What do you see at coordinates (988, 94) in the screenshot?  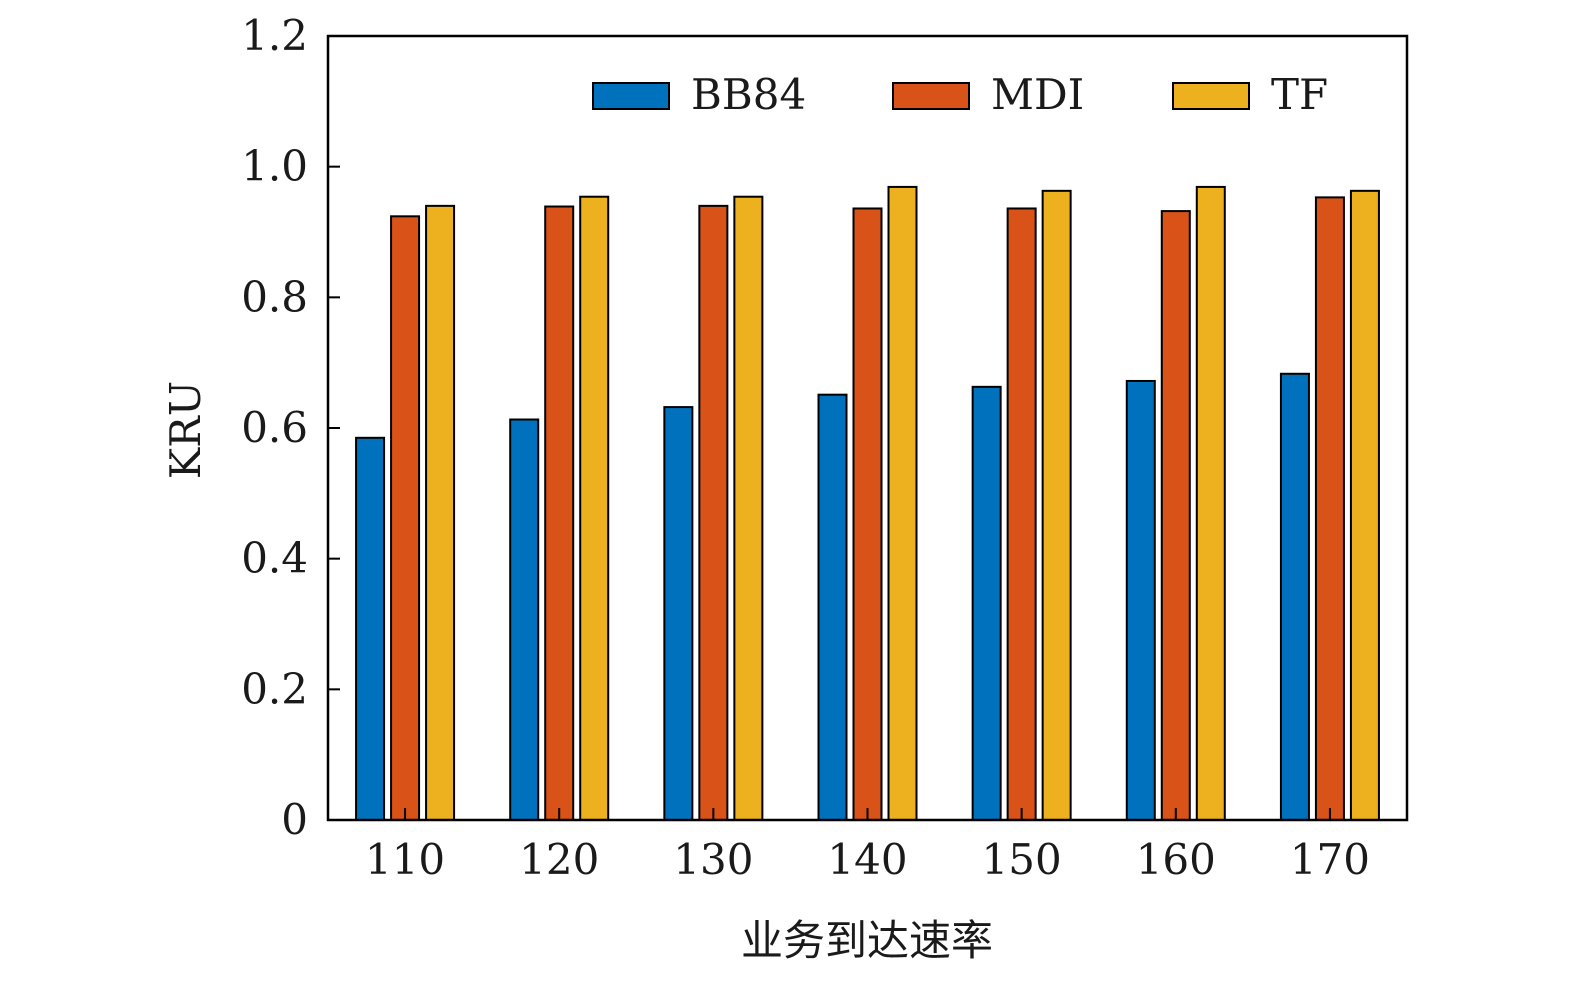 I see `legend-item-mdi: MDI` at bounding box center [988, 94].